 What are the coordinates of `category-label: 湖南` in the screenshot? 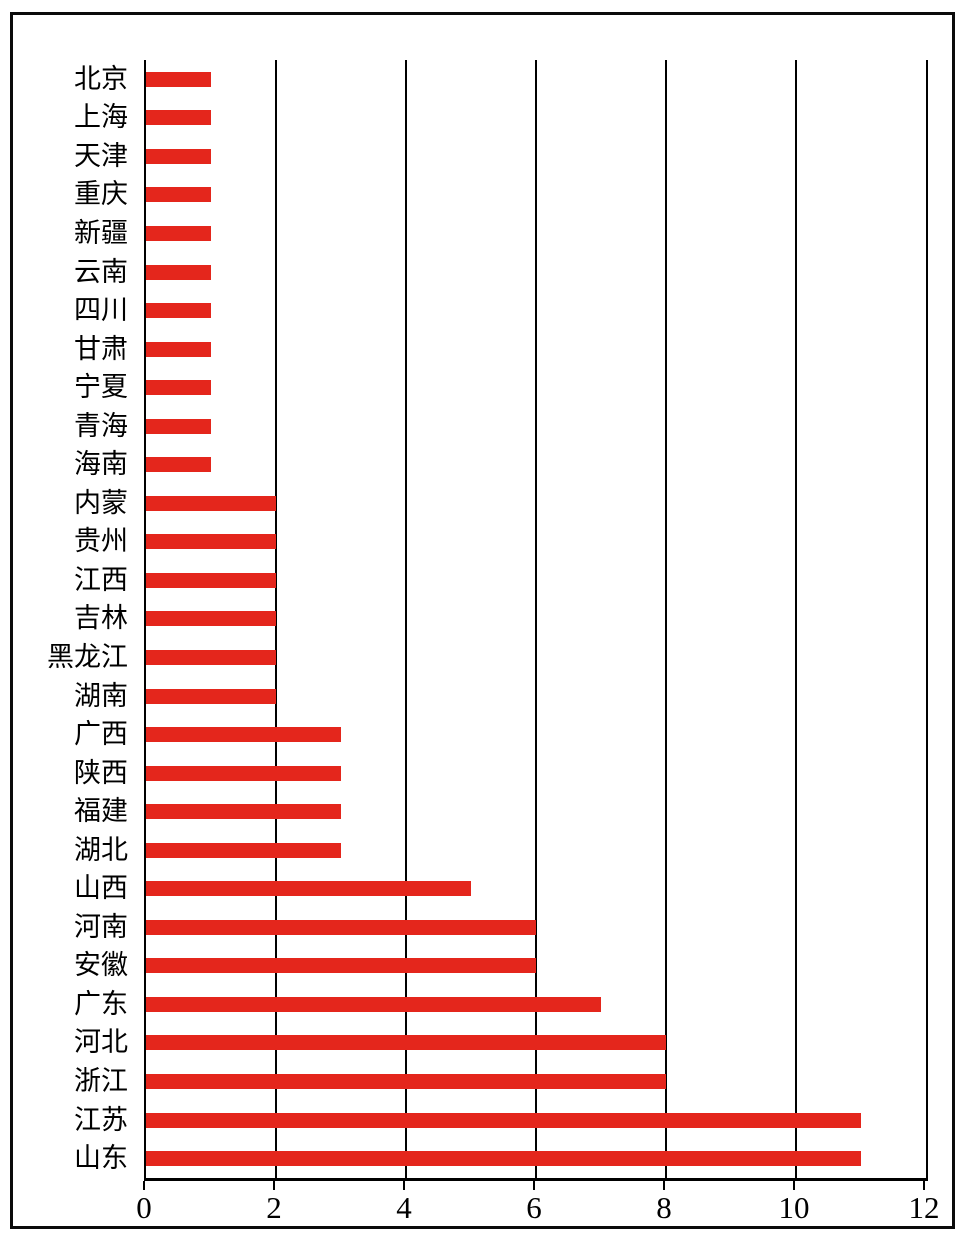 It's located at (101, 695).